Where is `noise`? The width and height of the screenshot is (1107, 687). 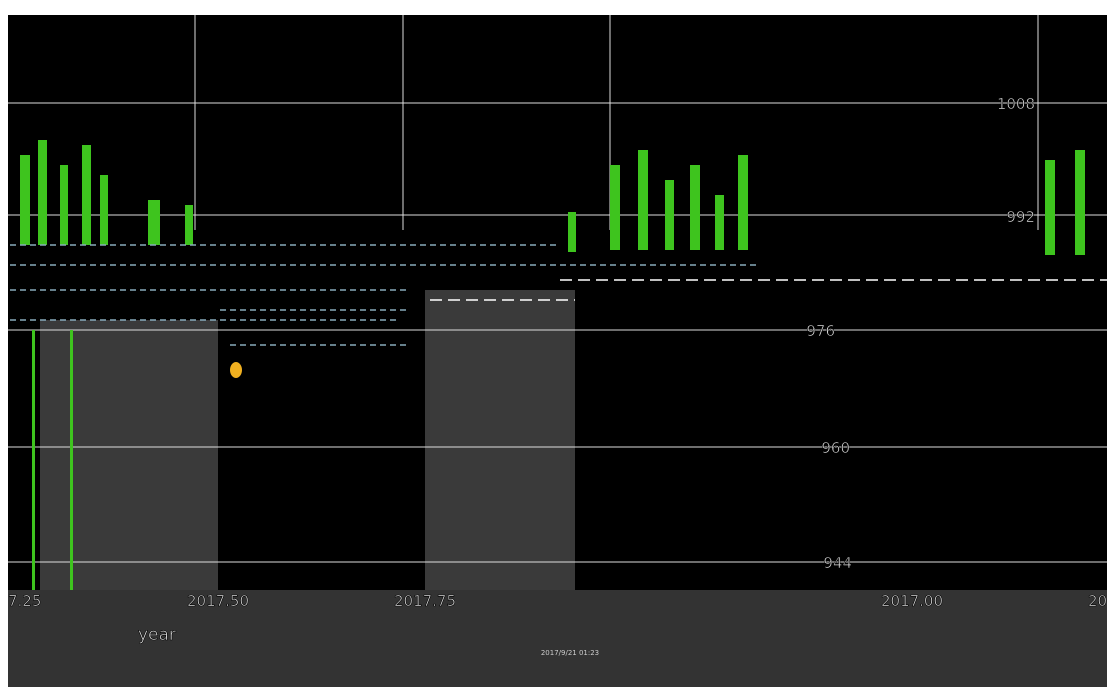 noise is located at coordinates (558, 295).